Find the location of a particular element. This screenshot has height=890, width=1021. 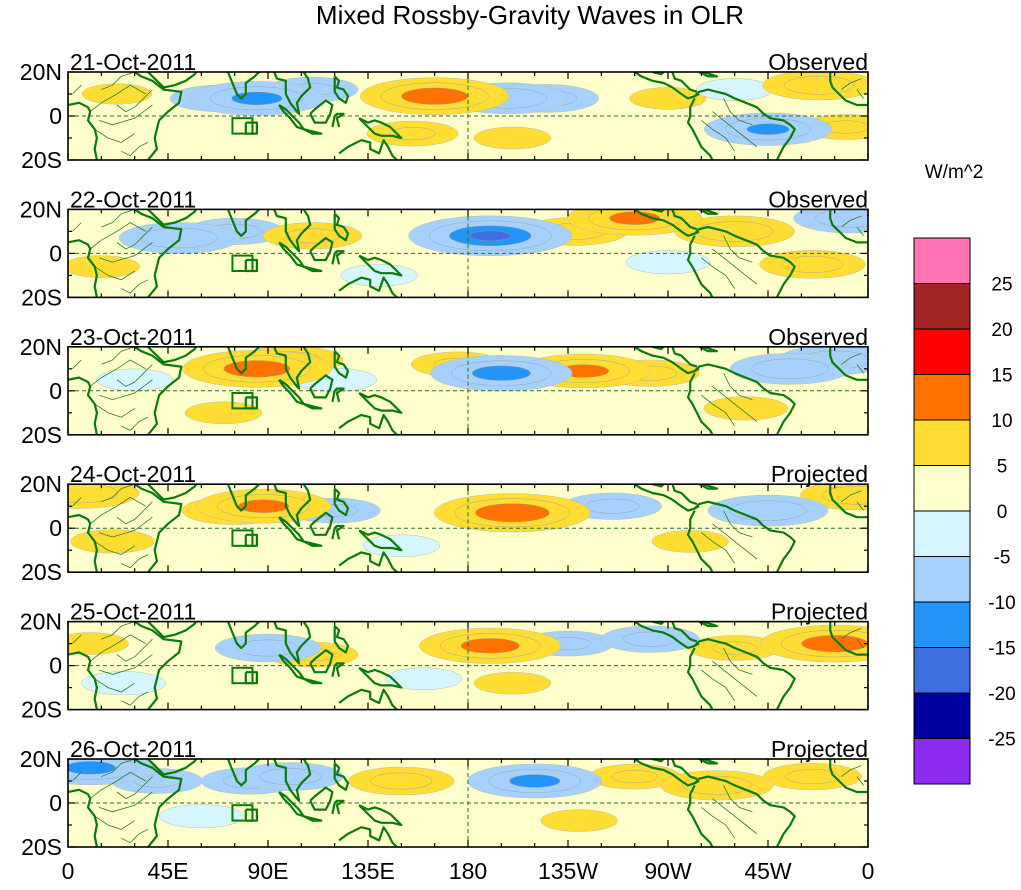

panel-date: 21-Oct-2011 is located at coordinates (133, 62).